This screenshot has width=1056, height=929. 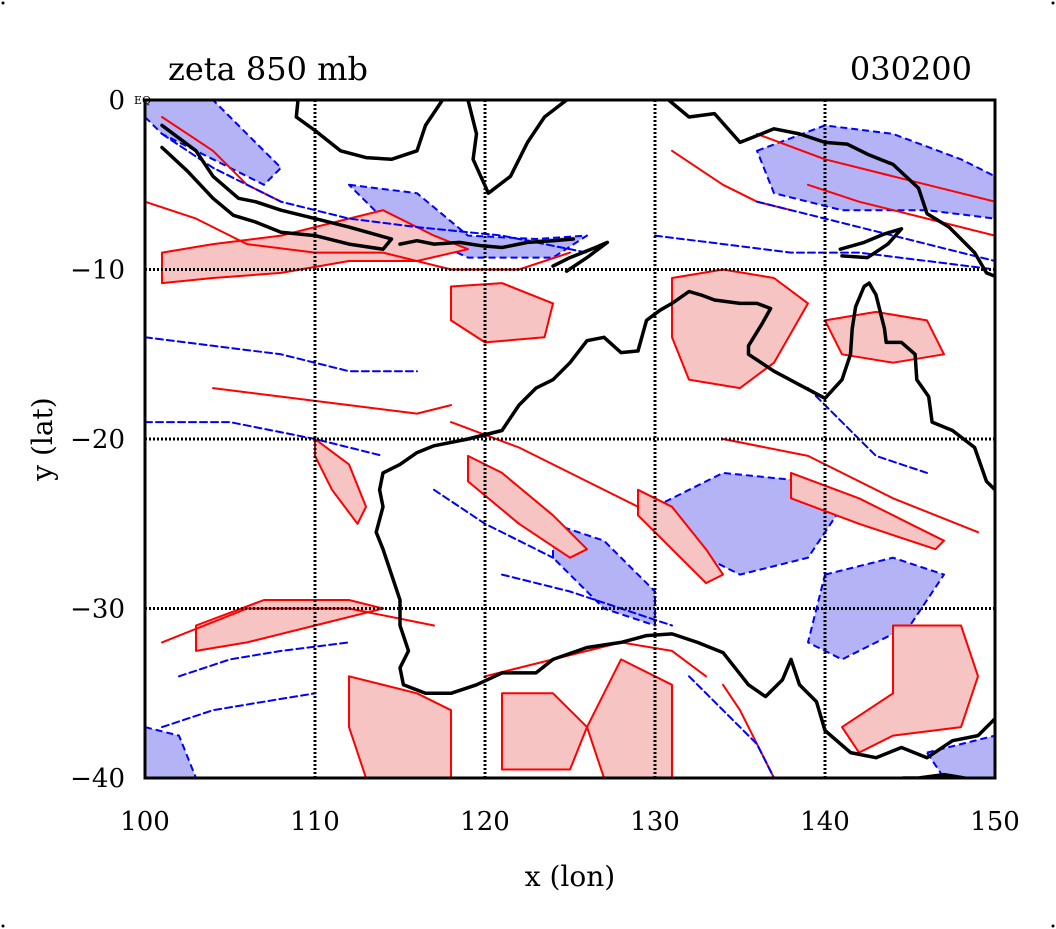 What do you see at coordinates (825, 822) in the screenshot?
I see `x-tick-label: 140` at bounding box center [825, 822].